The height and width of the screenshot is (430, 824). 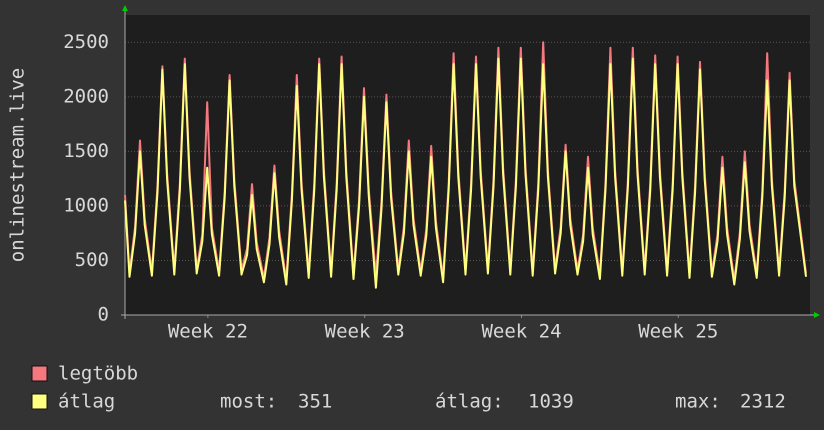 I want to click on stat-value: 1039, so click(x=551, y=402).